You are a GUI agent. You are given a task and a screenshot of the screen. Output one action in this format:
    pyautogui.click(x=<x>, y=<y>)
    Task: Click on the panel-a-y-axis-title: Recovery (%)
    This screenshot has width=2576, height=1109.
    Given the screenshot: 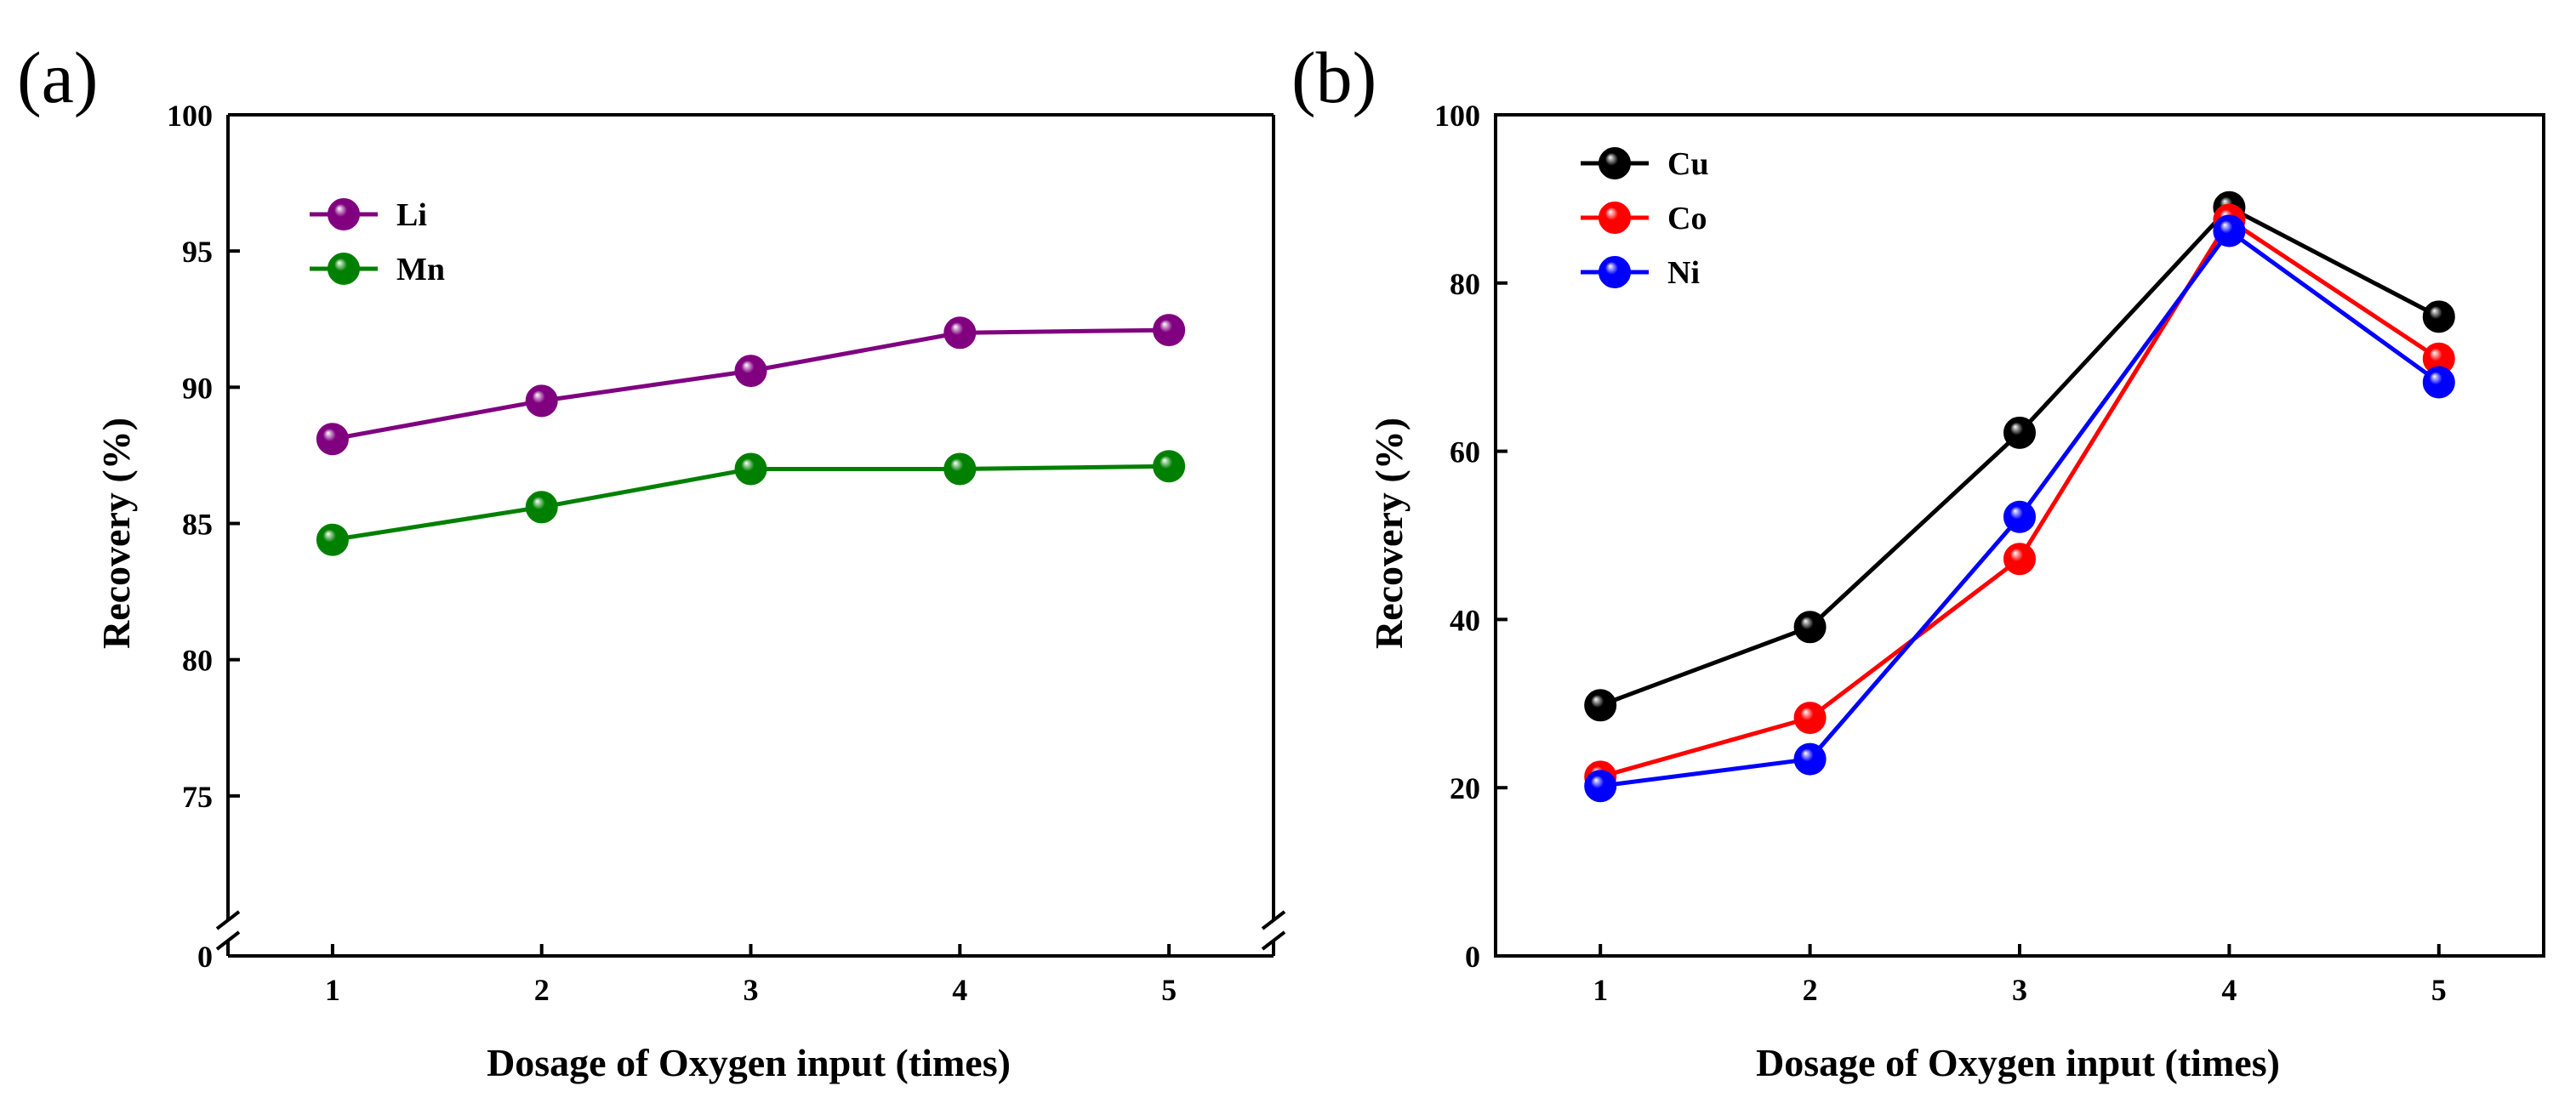 What is the action you would take?
    pyautogui.click(x=116, y=533)
    